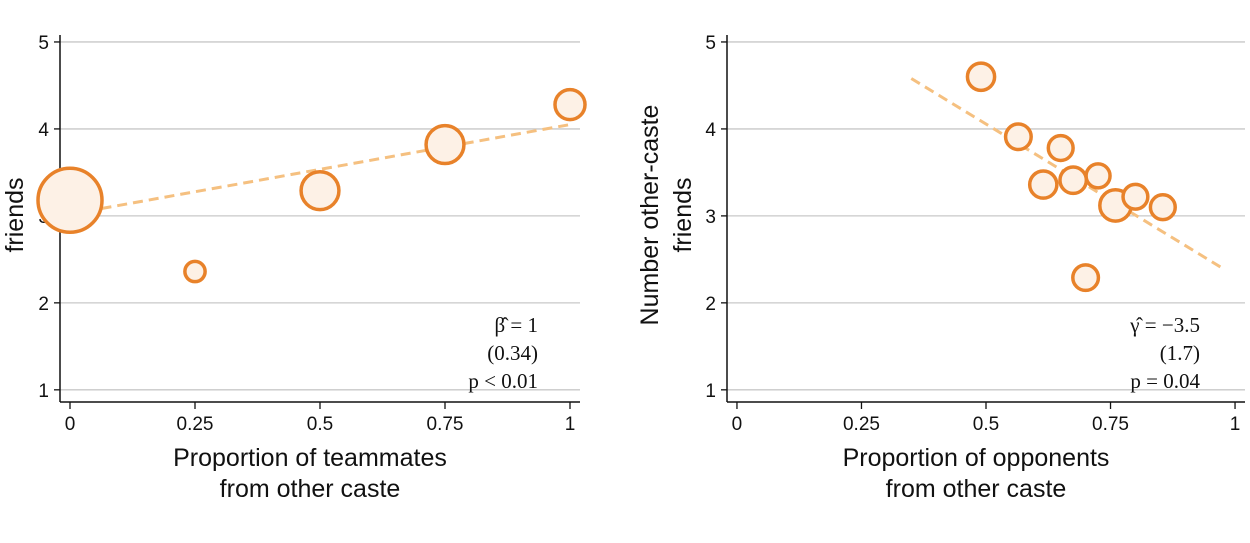  I want to click on annotation: (1.7), so click(1180, 353).